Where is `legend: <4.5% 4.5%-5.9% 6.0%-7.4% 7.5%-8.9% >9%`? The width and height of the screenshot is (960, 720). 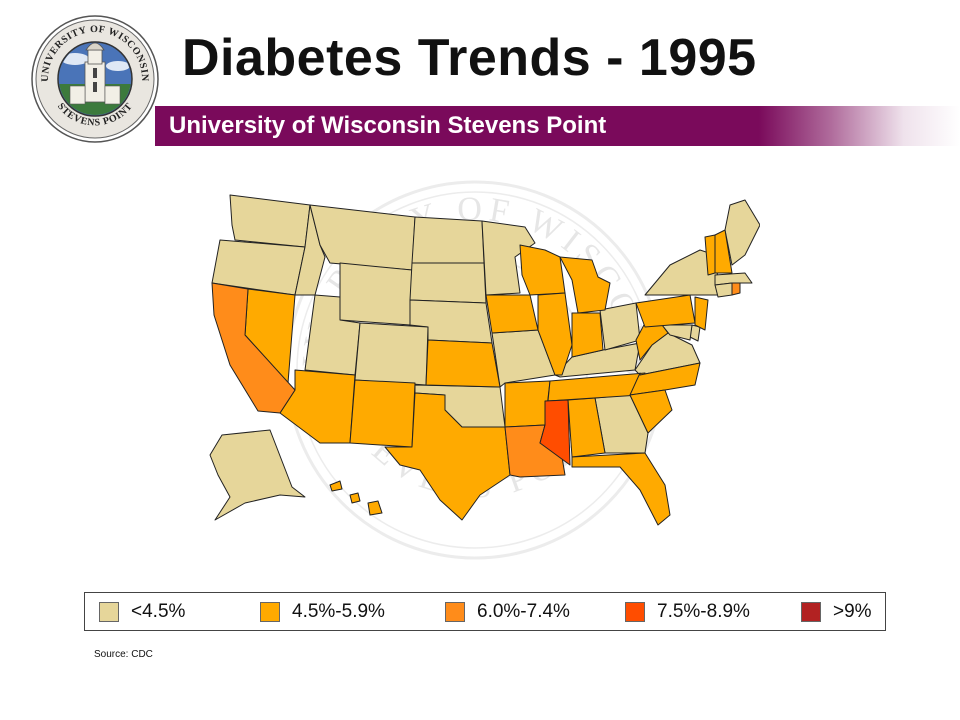 legend: <4.5% 4.5%-5.9% 6.0%-7.4% 7.5%-8.9% >9% is located at coordinates (485, 611).